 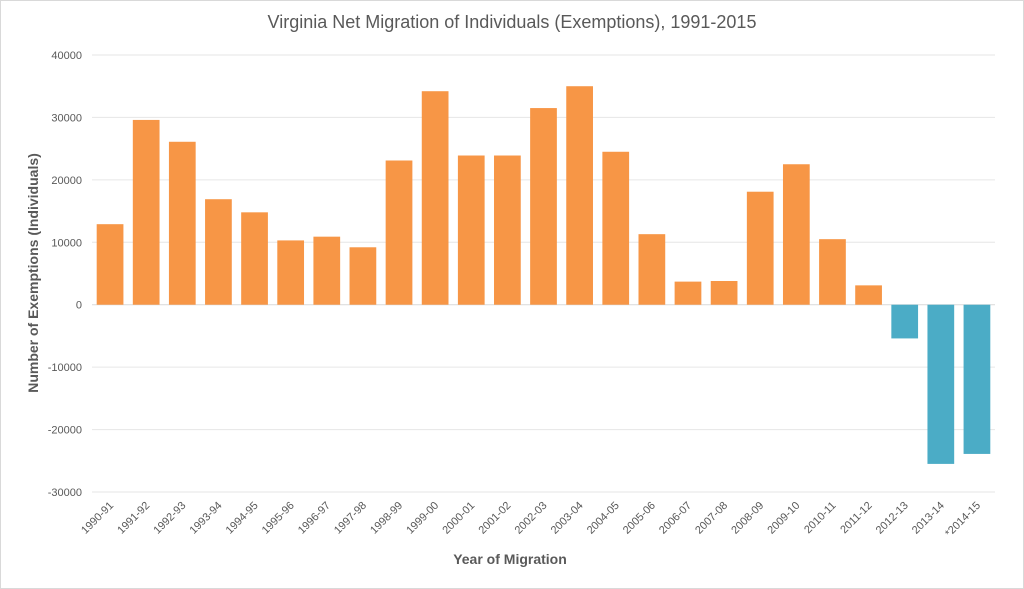 I want to click on x-tick-label: 2007-08, so click(x=711, y=518).